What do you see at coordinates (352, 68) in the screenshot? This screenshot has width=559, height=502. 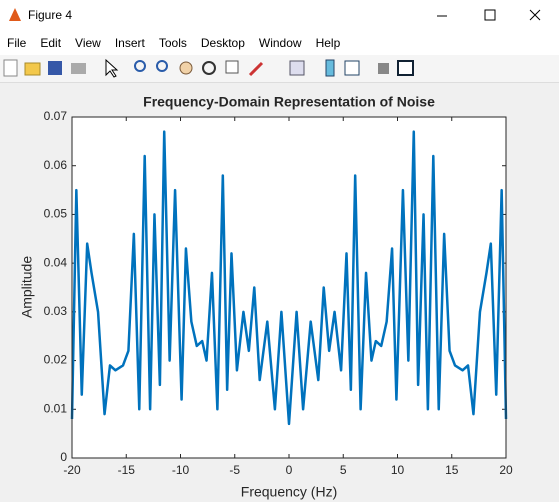 I see `legend-icon` at bounding box center [352, 68].